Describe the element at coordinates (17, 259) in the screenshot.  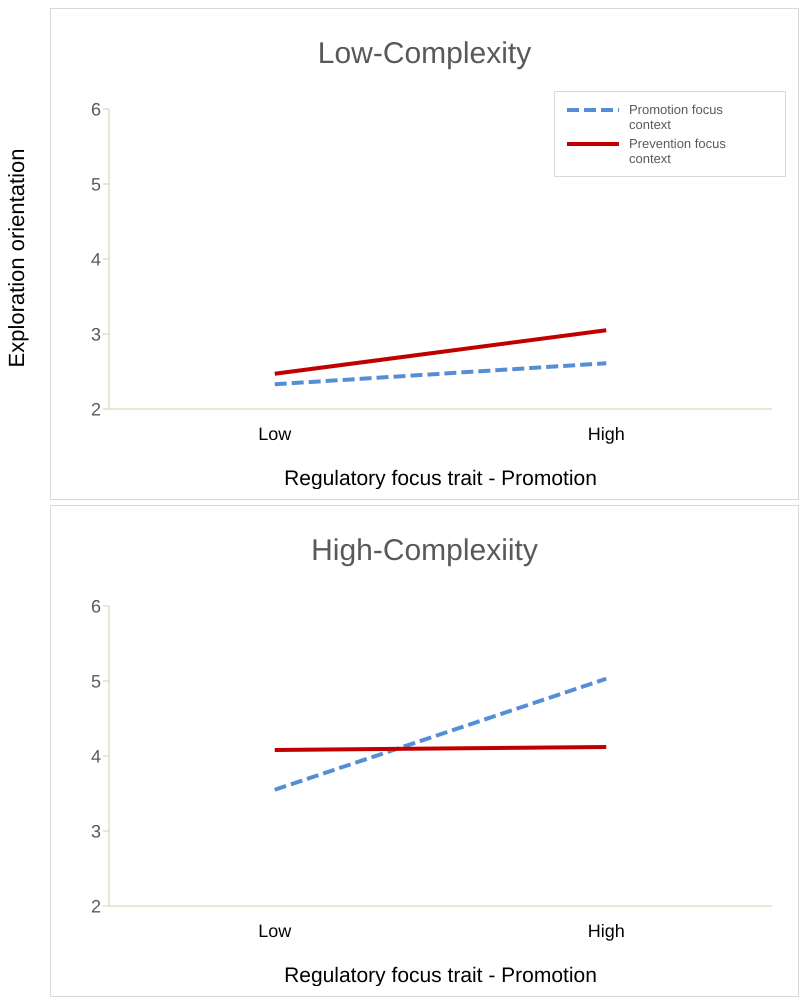
I see `y-axis-title: Exploration orientation` at that location.